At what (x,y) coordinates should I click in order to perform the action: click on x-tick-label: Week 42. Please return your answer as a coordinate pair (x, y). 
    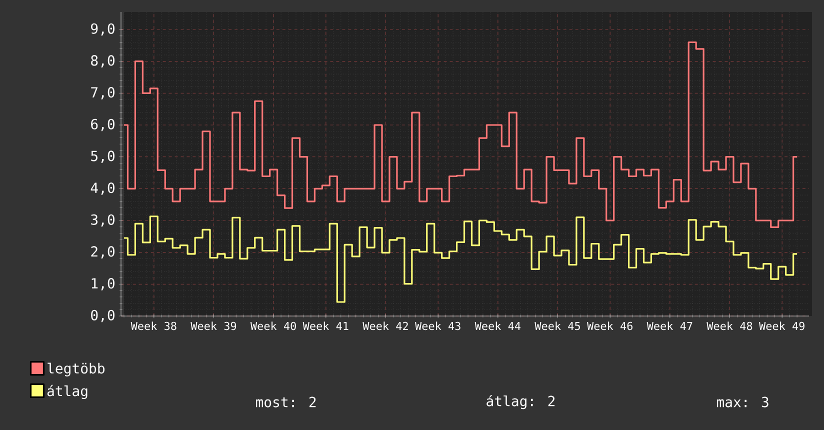
    Looking at the image, I should click on (385, 326).